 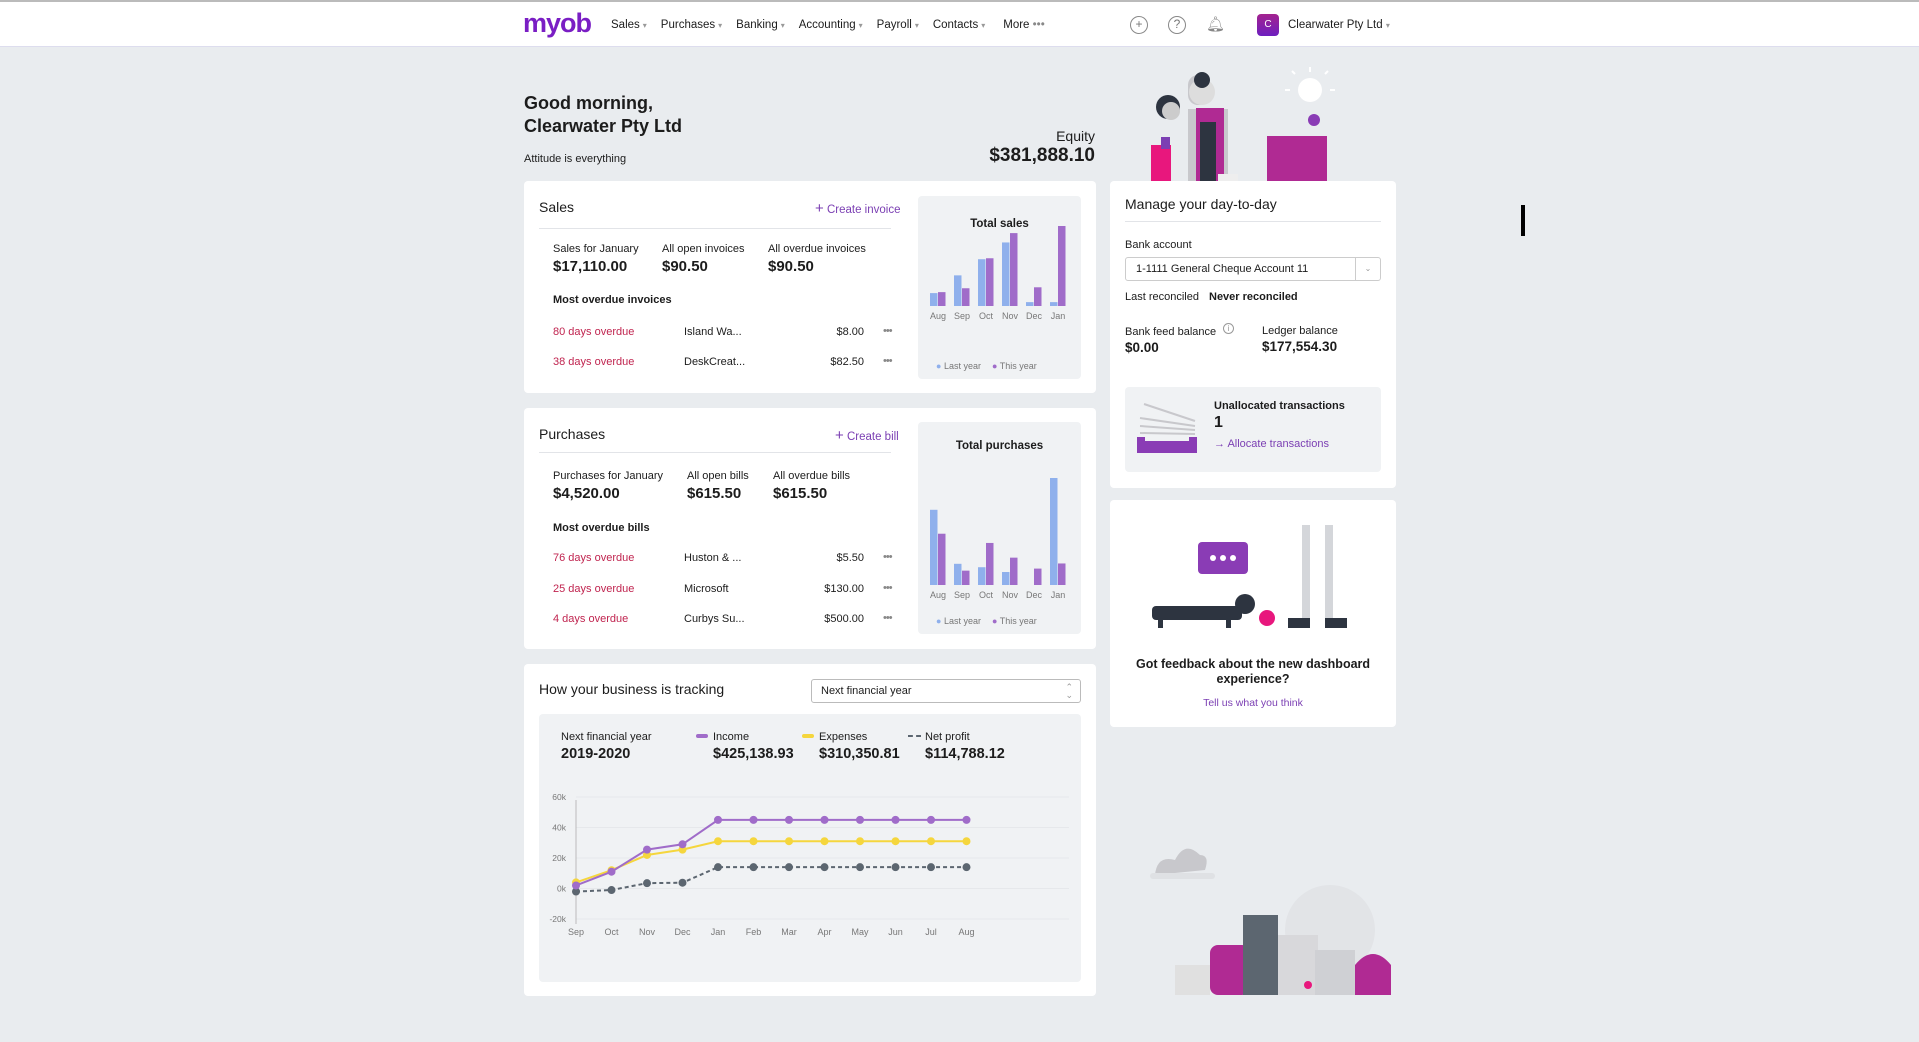 I want to click on stat-value: $90.50, so click(x=685, y=266).